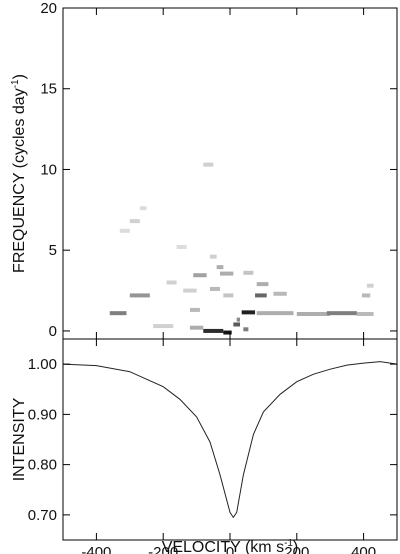 The image size is (400, 554). Describe the element at coordinates (42, 465) in the screenshot. I see `intensity-tick-label: 0.80` at that location.